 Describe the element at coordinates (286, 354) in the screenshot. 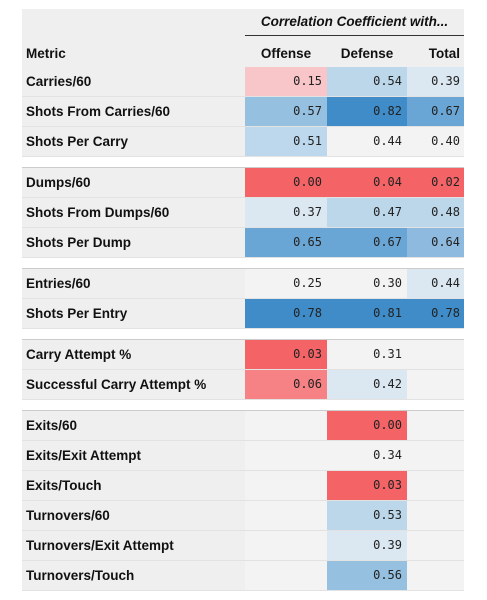

I see `offense-value: 0.03` at that location.